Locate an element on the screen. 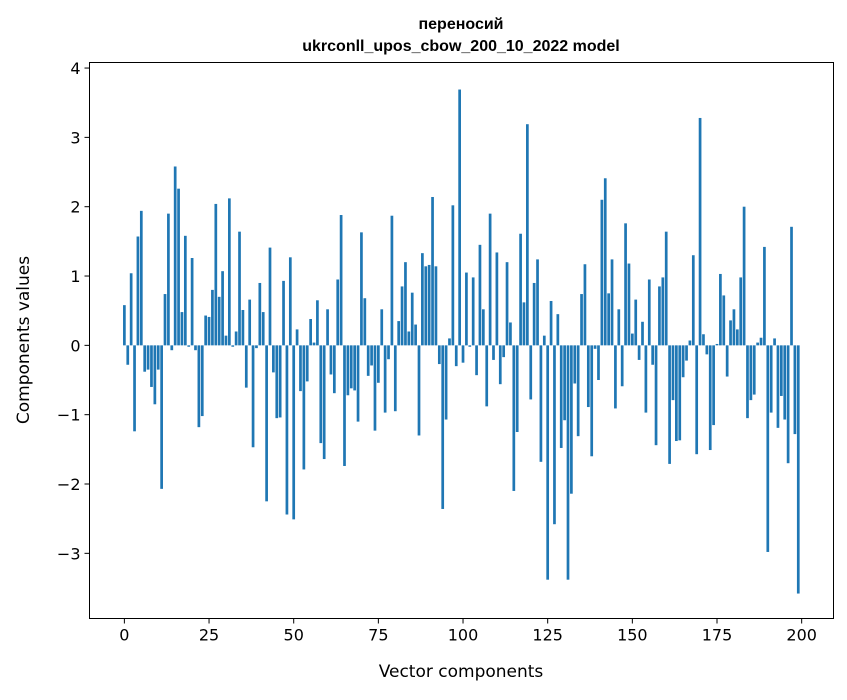  x-tick-label: 75 is located at coordinates (378, 635).